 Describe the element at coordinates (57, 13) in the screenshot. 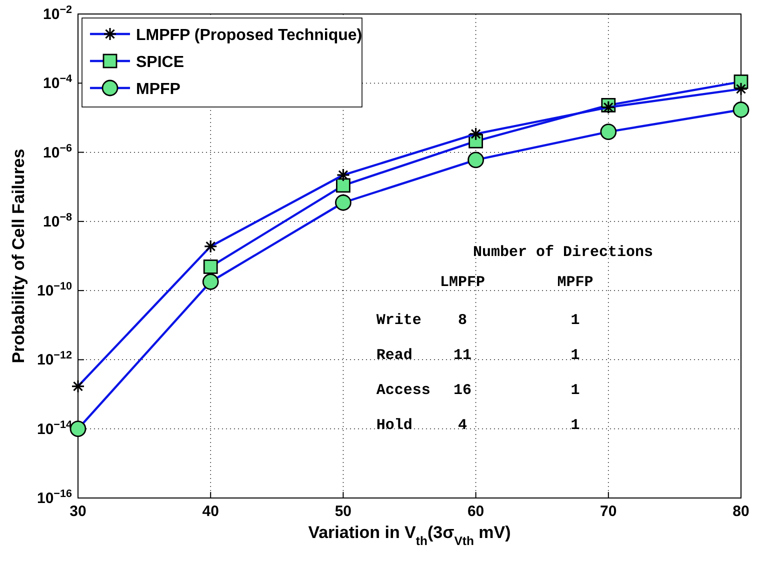

I see `y-tick-label: 10$^{−2}$` at that location.